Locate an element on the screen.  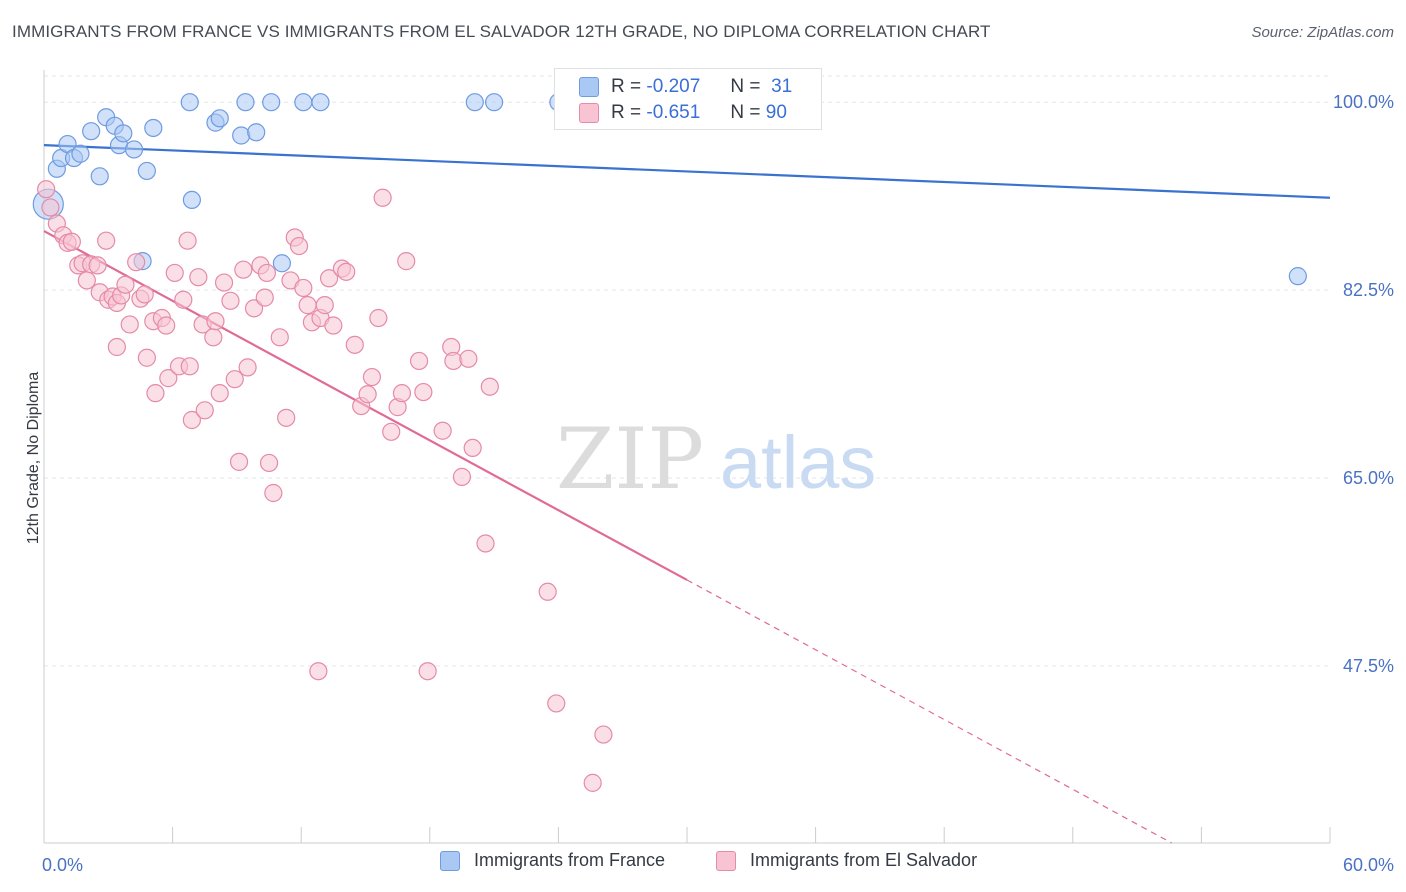
stats-row-elsalvador: R = -0.651 N = 90 is located at coordinates (683, 113).